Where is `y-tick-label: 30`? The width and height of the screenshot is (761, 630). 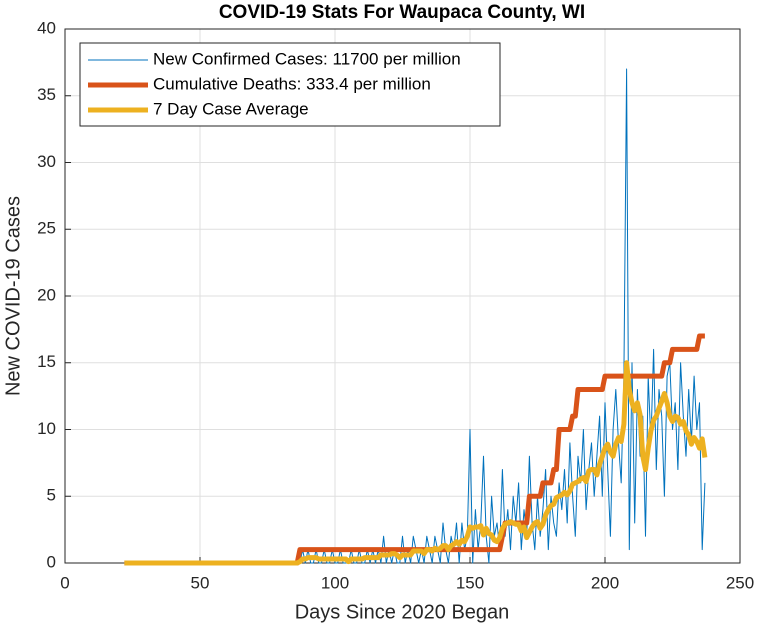
y-tick-label: 30 is located at coordinates (46, 161).